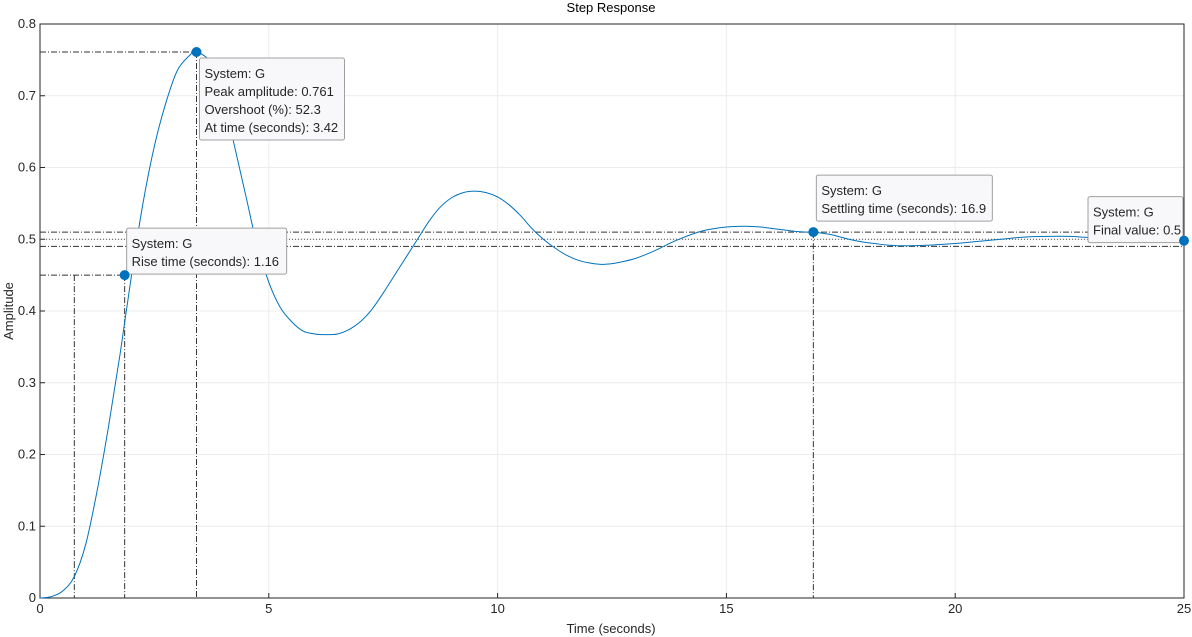  Describe the element at coordinates (27, 454) in the screenshot. I see `y-tick-label: 0.2` at that location.